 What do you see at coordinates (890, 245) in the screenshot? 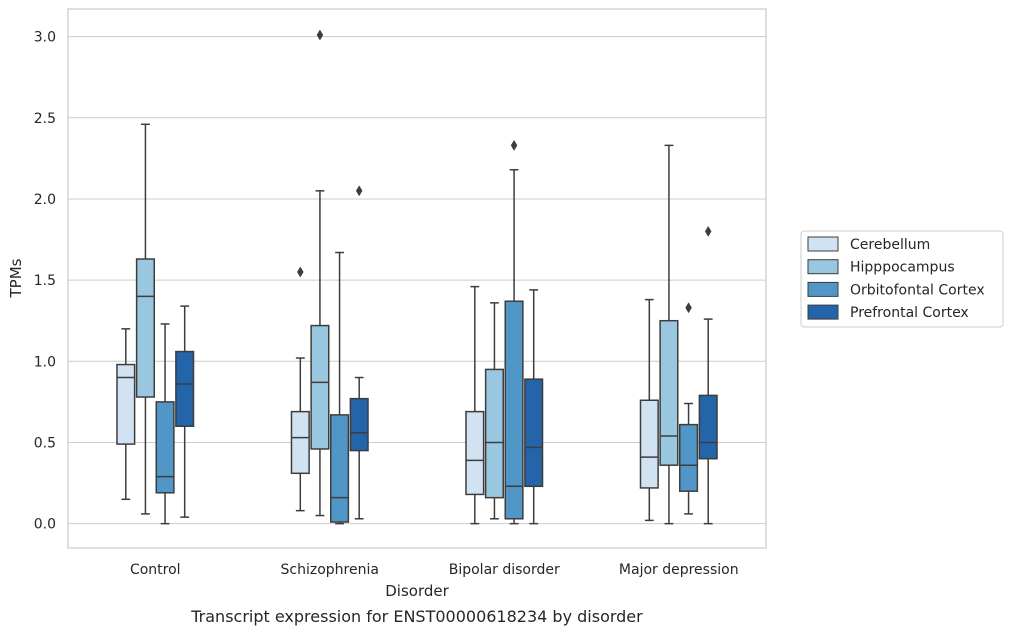
I see `legend-label-cerebellum: Cerebellum` at bounding box center [890, 245].